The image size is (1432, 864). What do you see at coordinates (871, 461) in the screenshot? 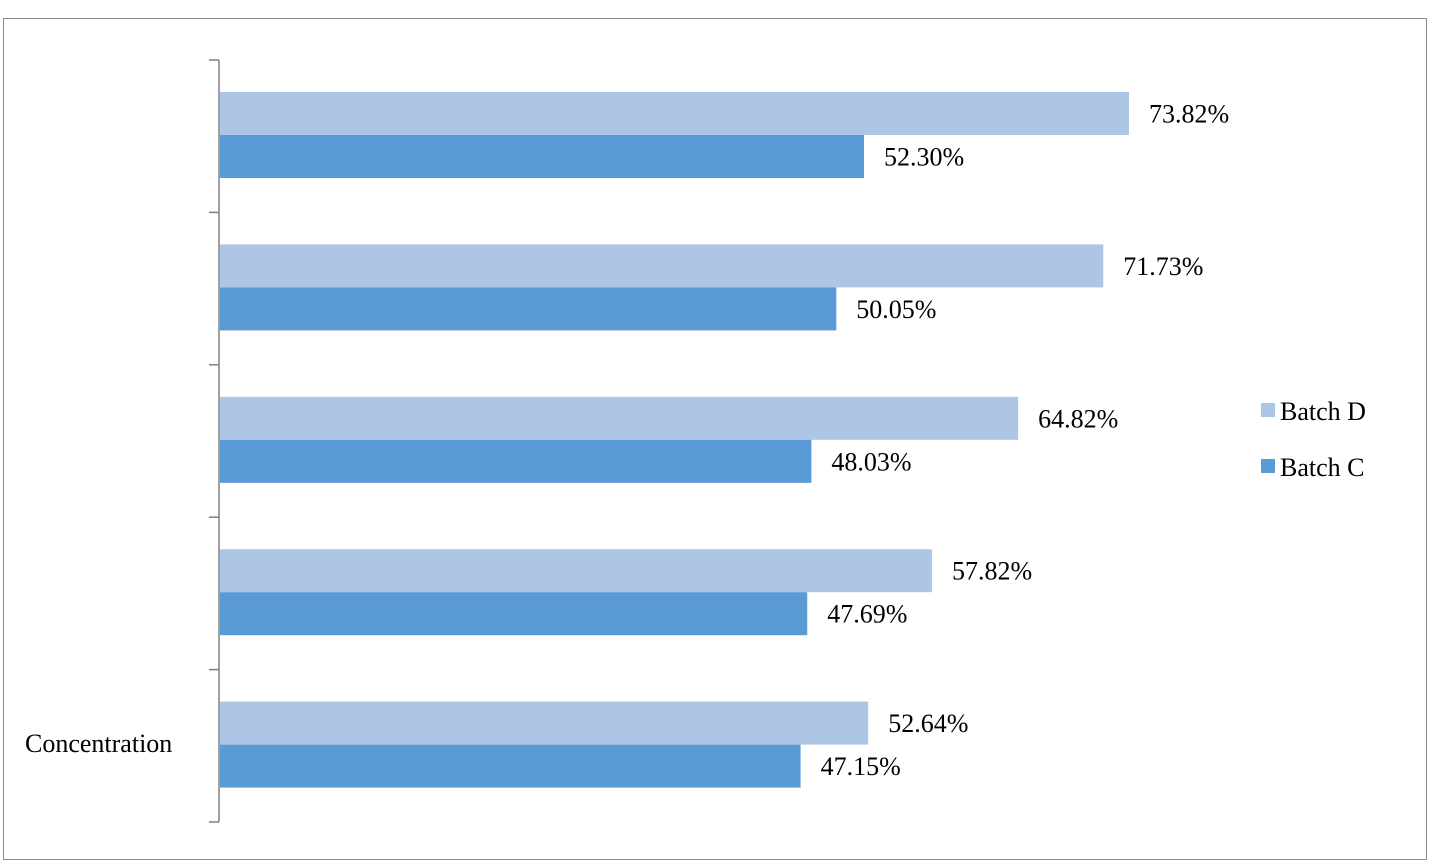
I see `data-label: 48.03%` at bounding box center [871, 461].